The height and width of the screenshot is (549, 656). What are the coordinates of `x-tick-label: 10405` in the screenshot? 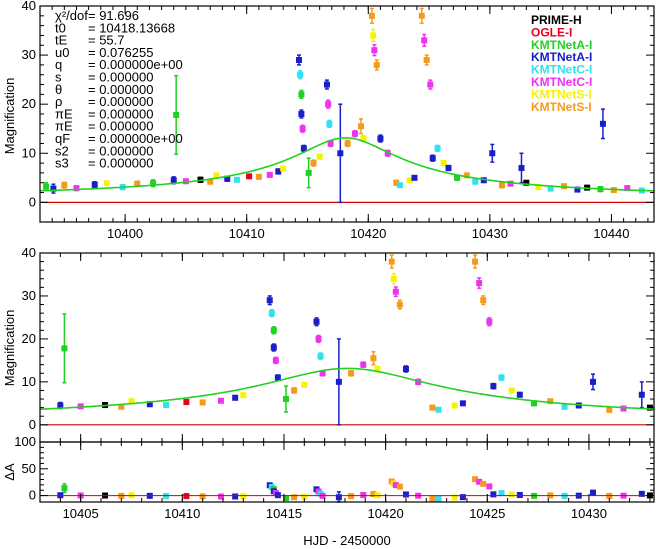 It's located at (81, 513).